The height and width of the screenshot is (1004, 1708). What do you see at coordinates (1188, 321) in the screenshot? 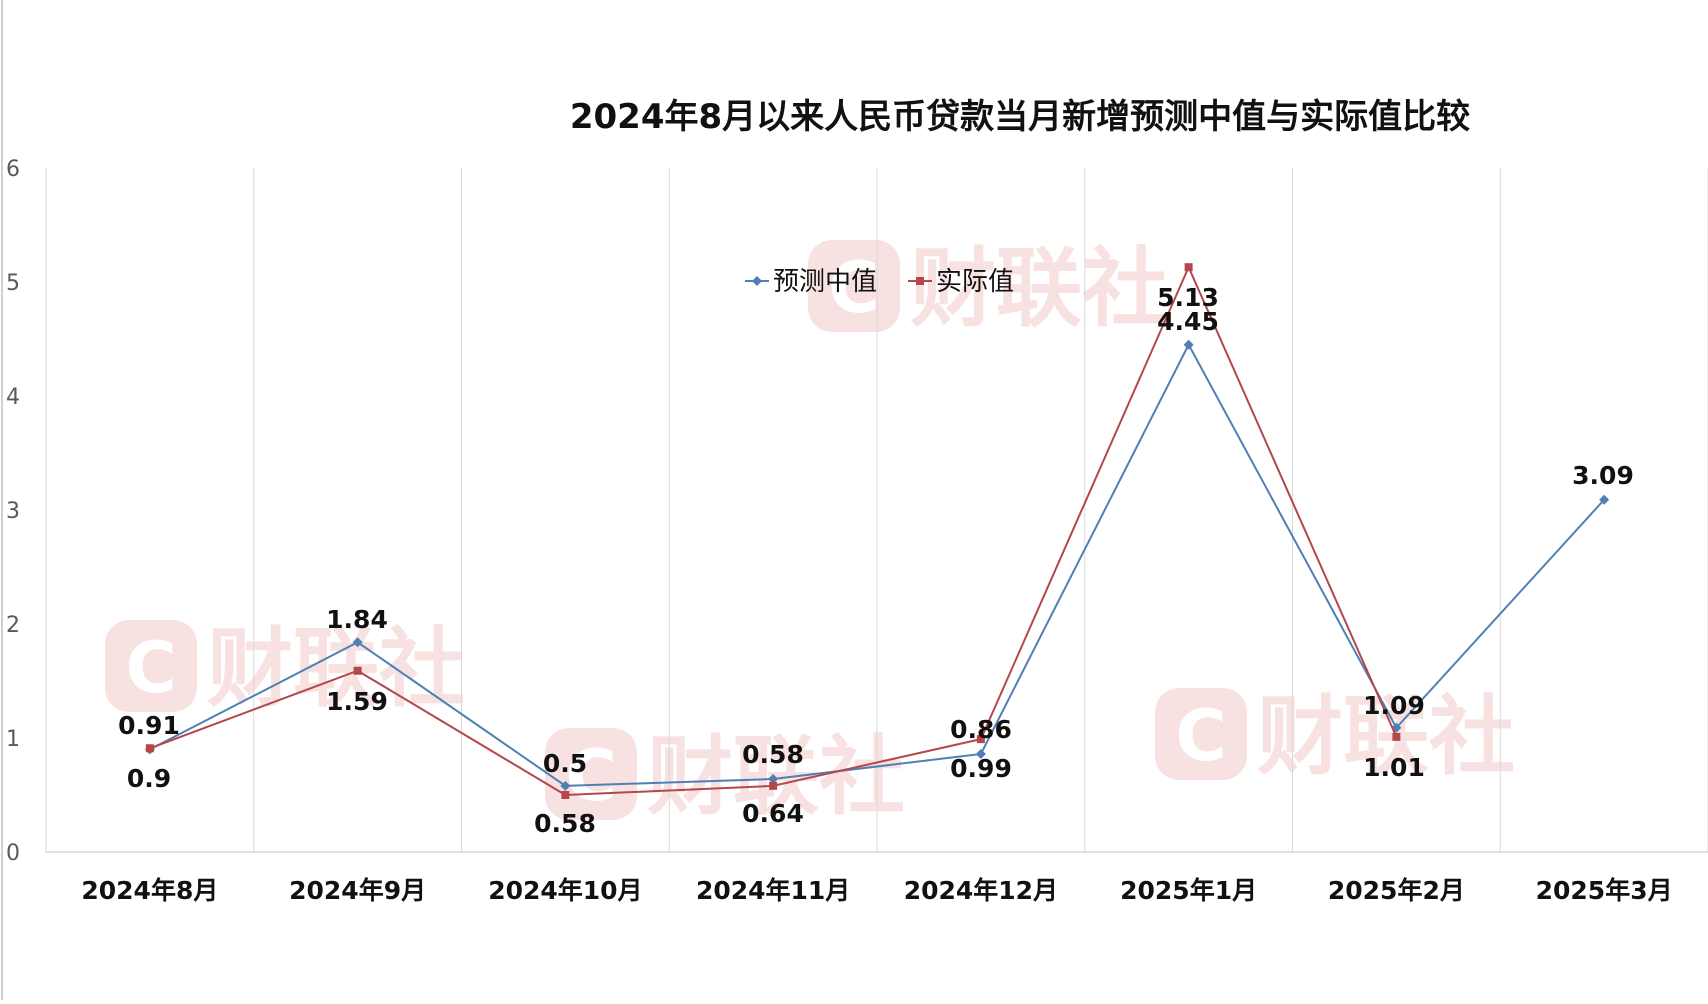
I see `data-label: 4.45` at bounding box center [1188, 321].